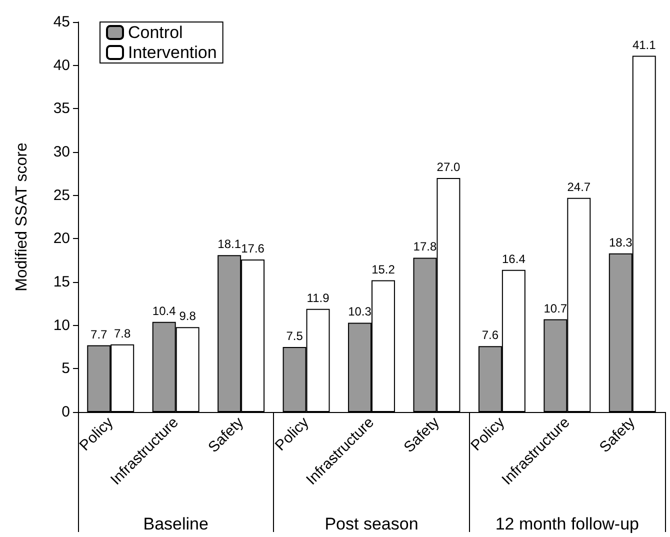 The width and height of the screenshot is (670, 537). I want to click on data-label: 18.3, so click(620, 242).